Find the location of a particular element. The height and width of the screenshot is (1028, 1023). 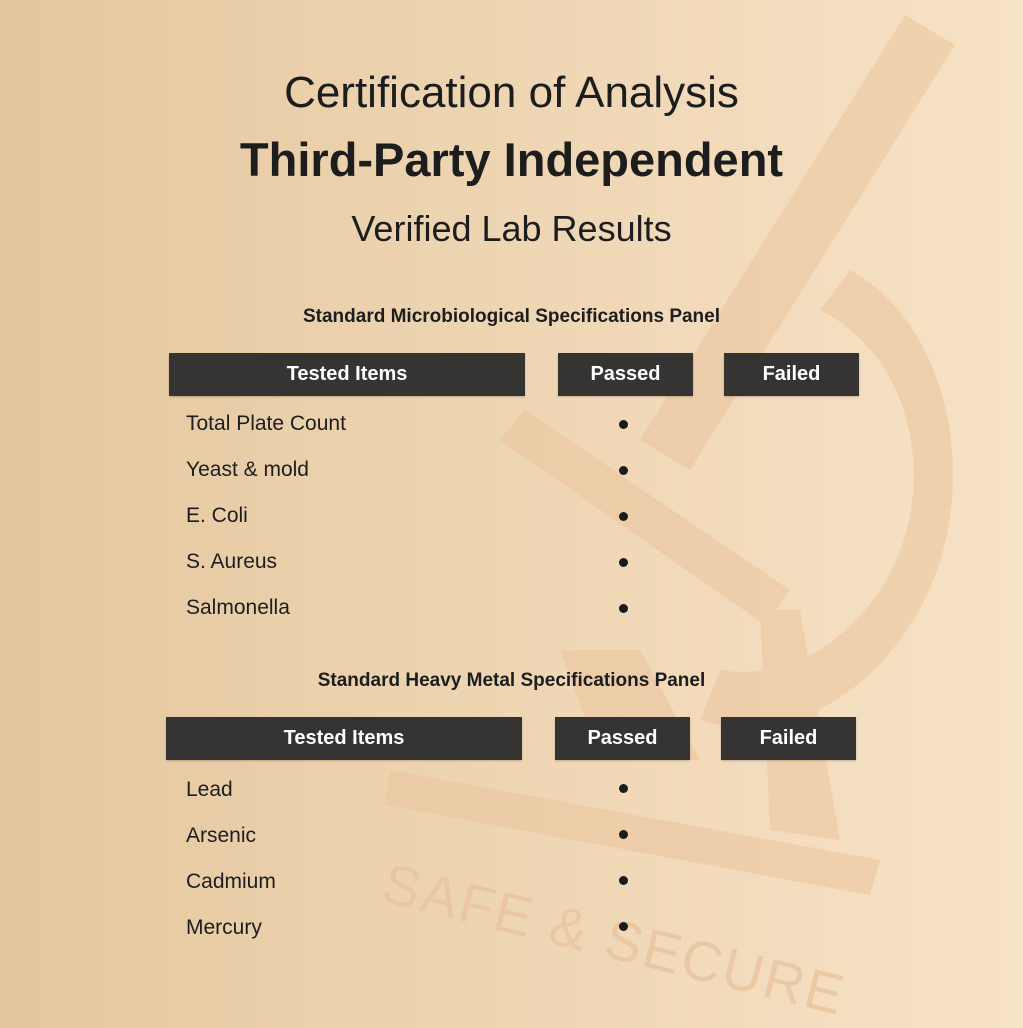

row-item: Total Plate Count is located at coordinates (266, 423).